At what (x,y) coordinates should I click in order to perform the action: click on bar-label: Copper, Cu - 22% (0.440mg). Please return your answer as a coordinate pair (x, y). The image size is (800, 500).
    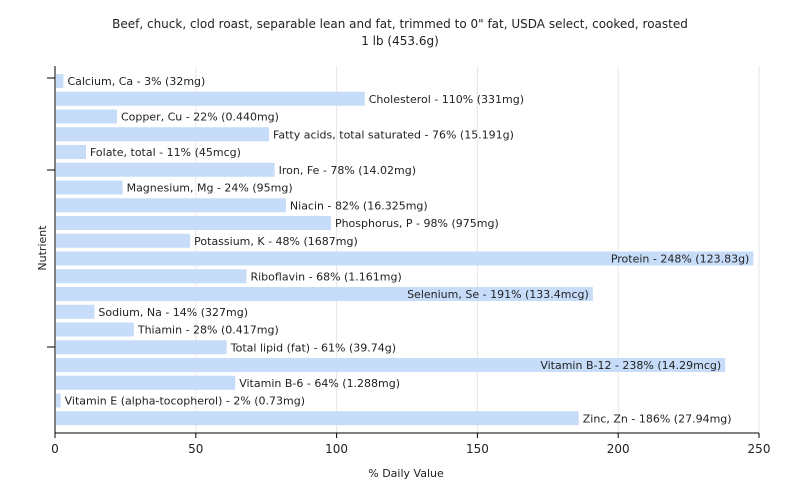
    Looking at the image, I should click on (200, 117).